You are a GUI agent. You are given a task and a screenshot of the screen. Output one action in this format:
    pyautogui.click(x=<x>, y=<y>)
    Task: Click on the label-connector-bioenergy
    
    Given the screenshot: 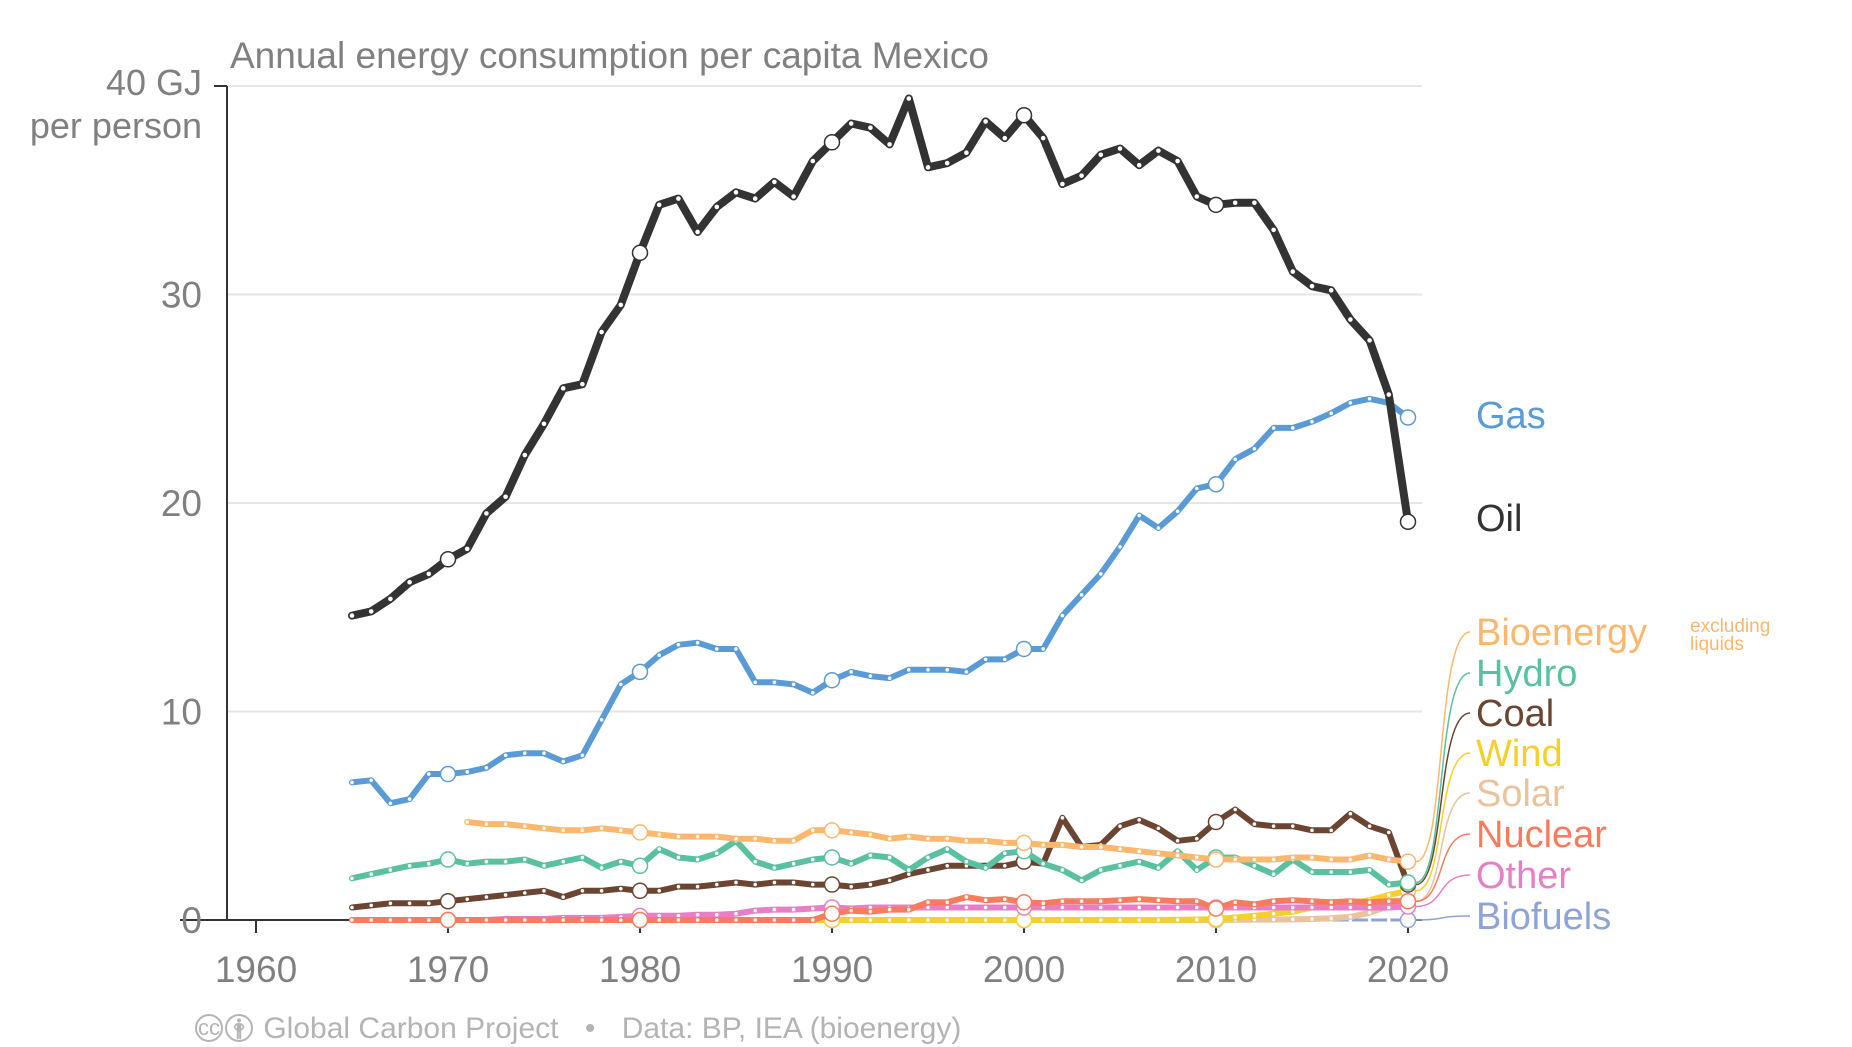 What is the action you would take?
    pyautogui.click(x=1443, y=747)
    